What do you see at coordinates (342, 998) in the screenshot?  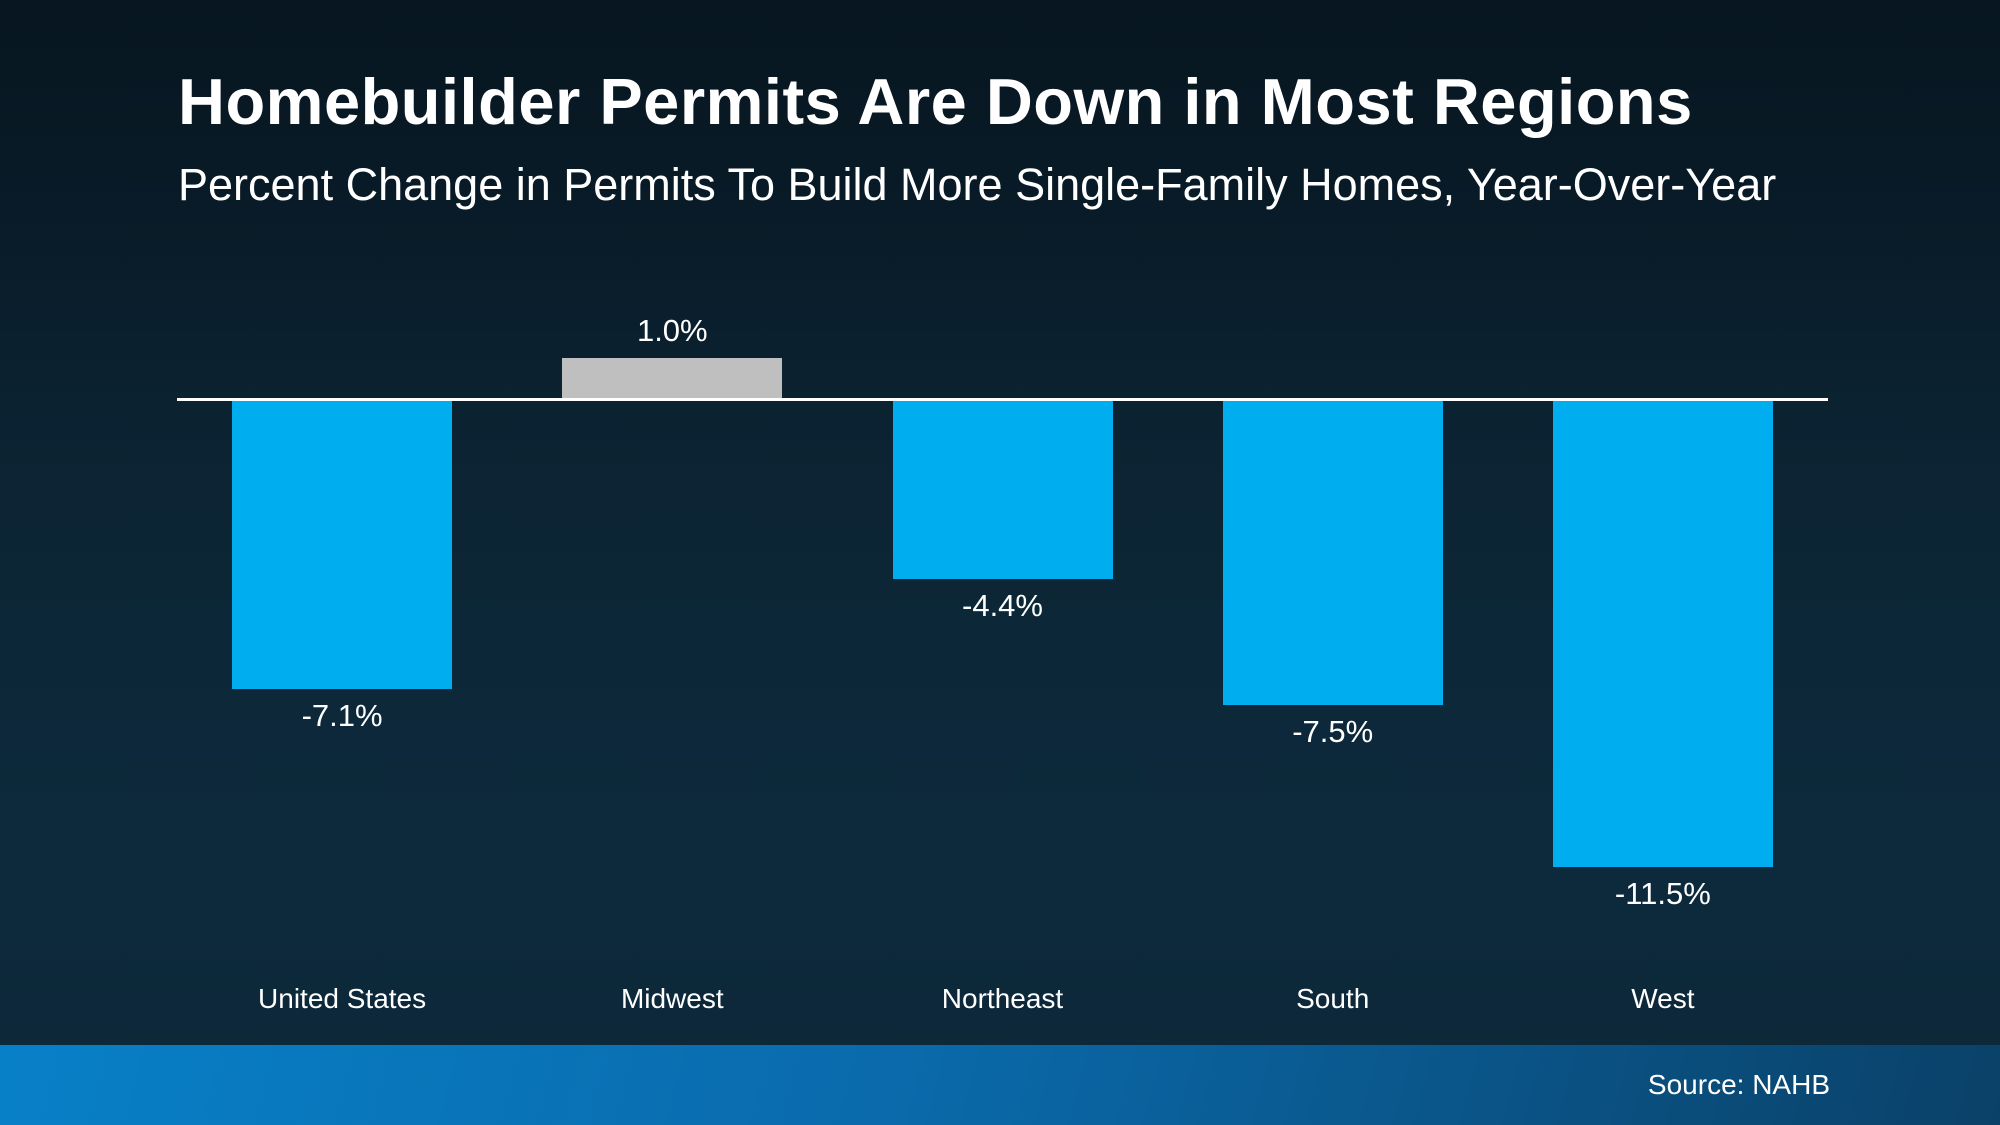 I see `category-label-united-states: United States` at bounding box center [342, 998].